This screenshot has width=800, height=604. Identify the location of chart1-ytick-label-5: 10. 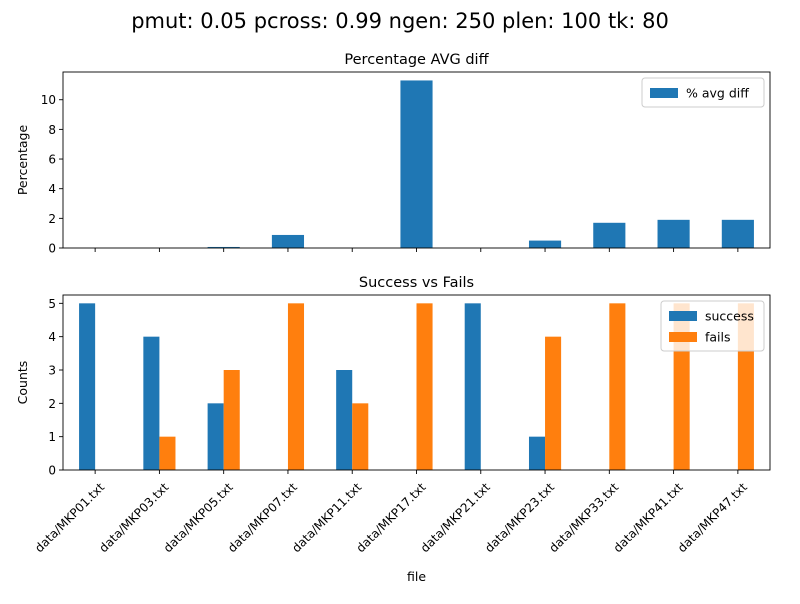
(48, 100).